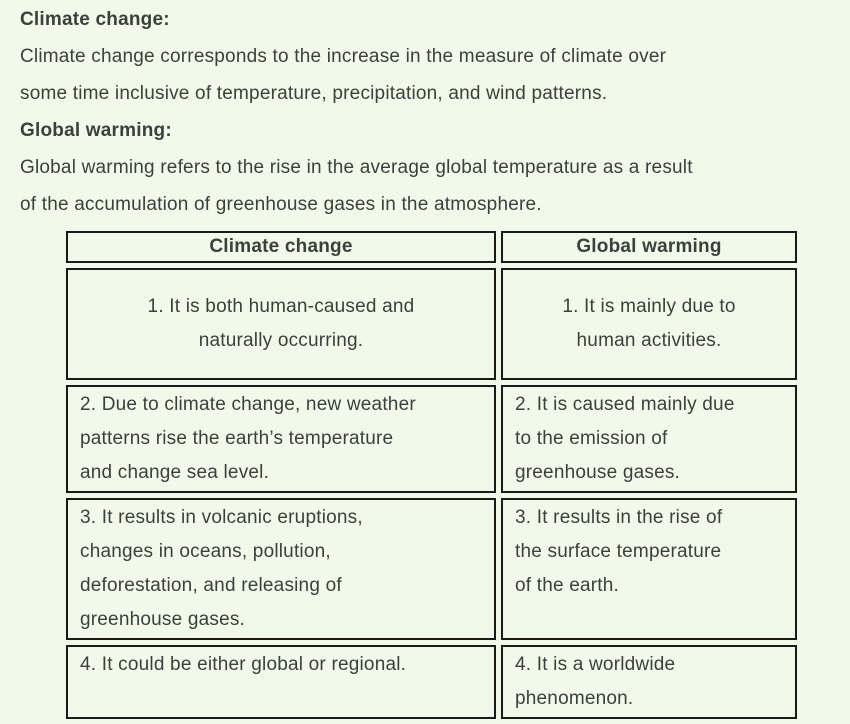 The height and width of the screenshot is (724, 850). I want to click on table-header-row: Climate change Global warming, so click(431, 247).